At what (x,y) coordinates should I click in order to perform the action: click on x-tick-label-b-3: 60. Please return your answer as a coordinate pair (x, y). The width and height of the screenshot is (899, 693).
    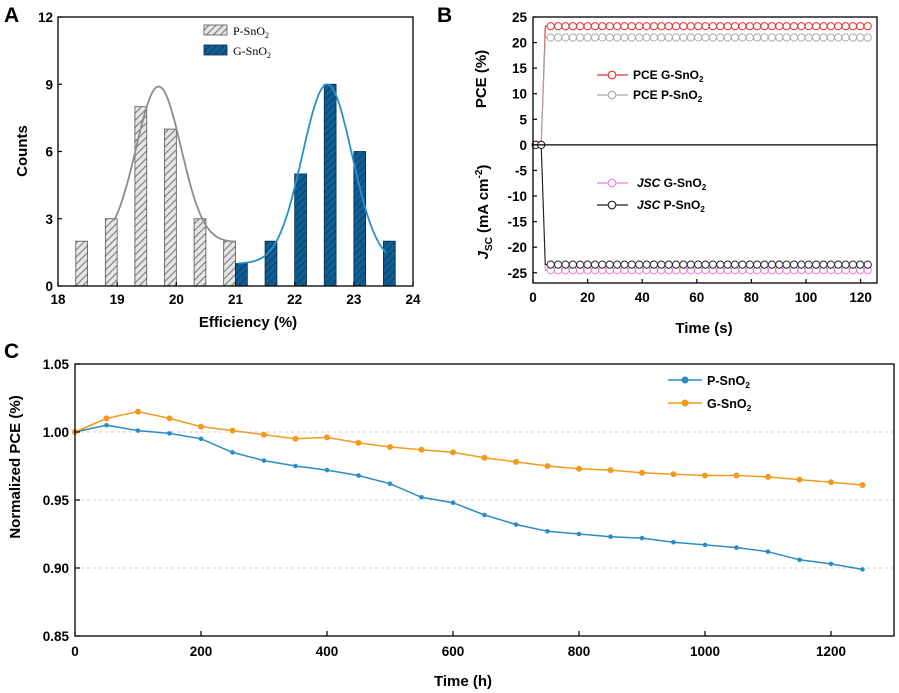
    Looking at the image, I should click on (696, 297).